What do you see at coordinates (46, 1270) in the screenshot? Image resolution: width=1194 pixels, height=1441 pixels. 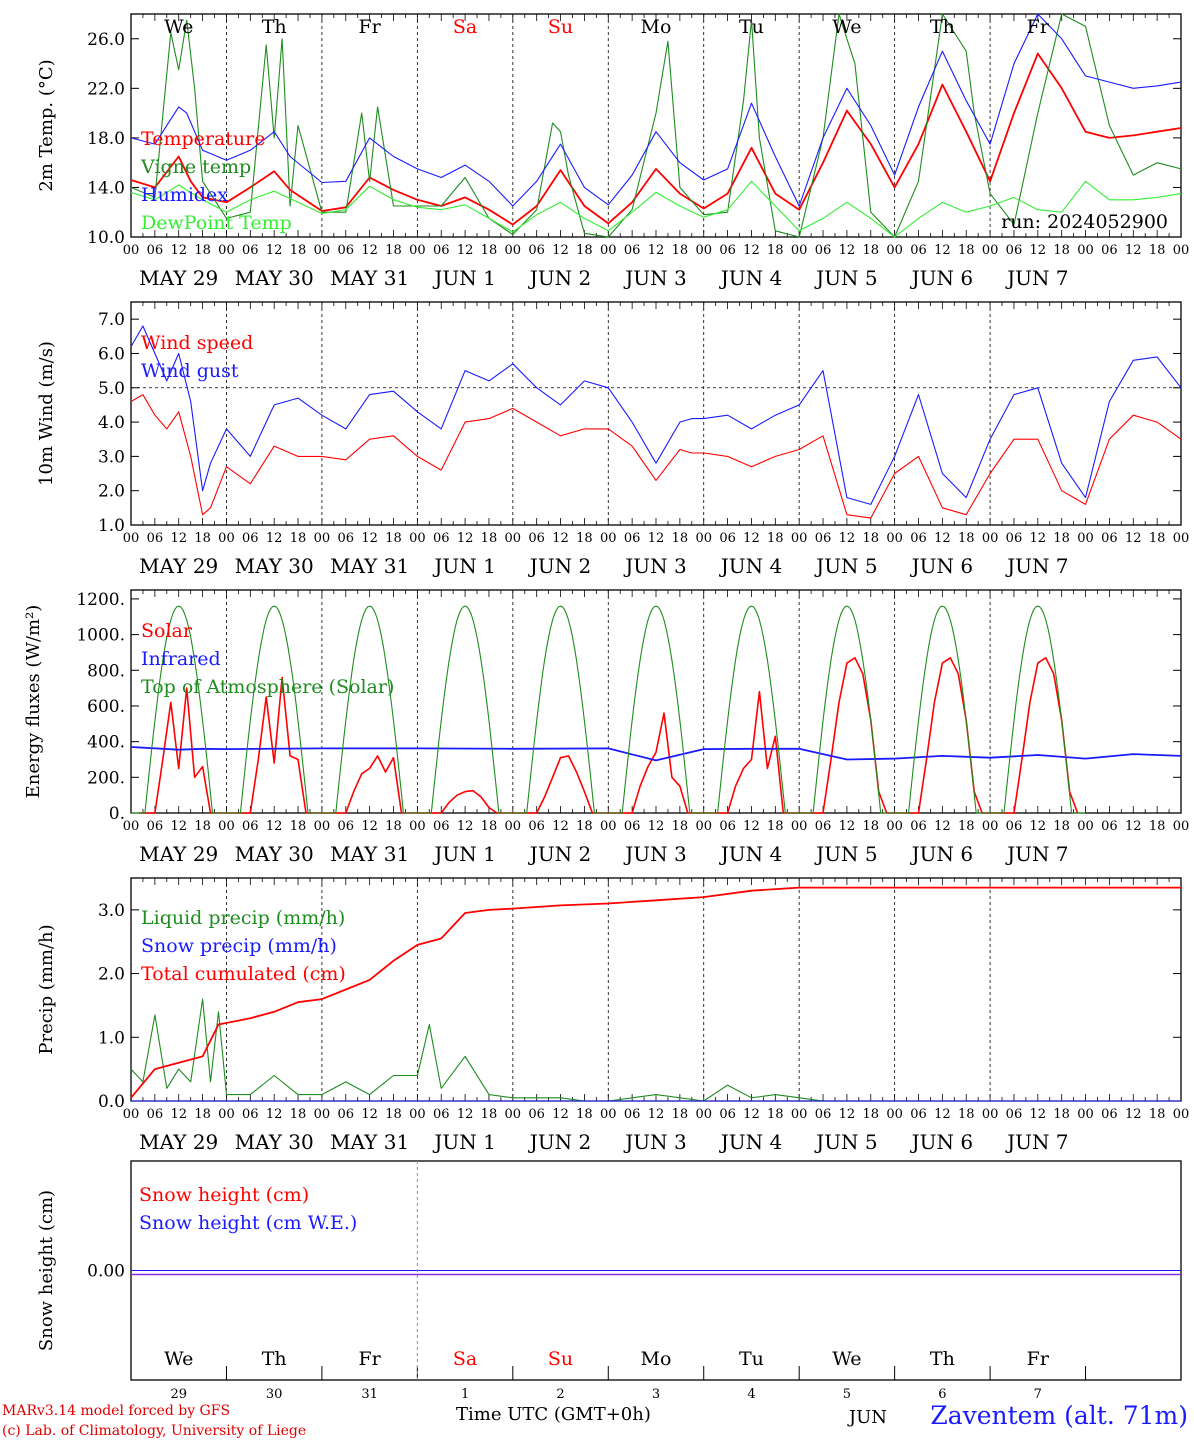 I see `y-axis-label: Snow height (cm)` at bounding box center [46, 1270].